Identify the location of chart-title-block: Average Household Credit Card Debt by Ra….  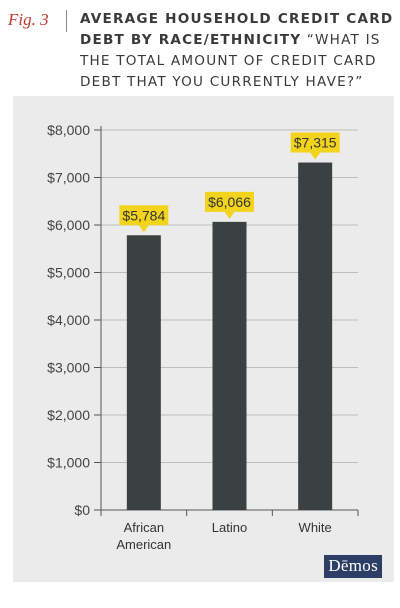
(237, 51).